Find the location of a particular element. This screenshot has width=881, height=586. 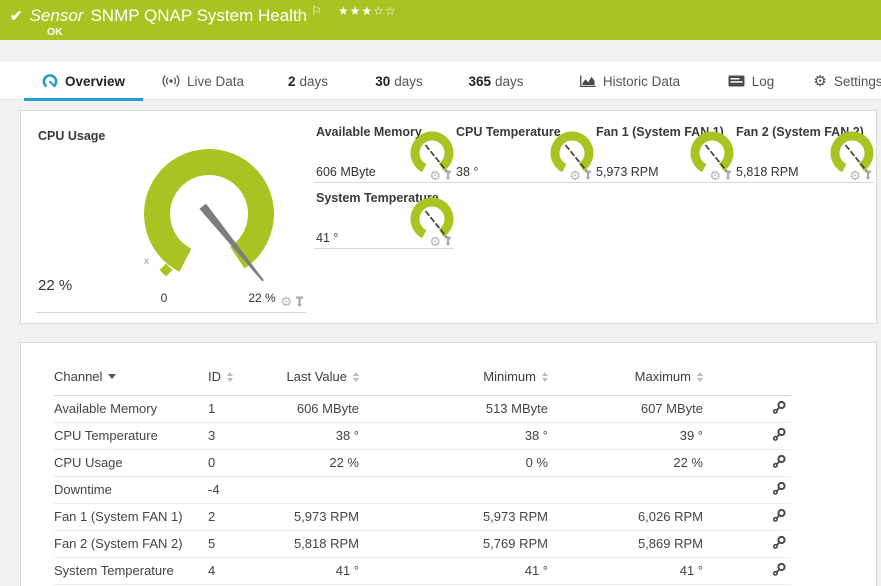

cell-last-value is located at coordinates (312, 490).